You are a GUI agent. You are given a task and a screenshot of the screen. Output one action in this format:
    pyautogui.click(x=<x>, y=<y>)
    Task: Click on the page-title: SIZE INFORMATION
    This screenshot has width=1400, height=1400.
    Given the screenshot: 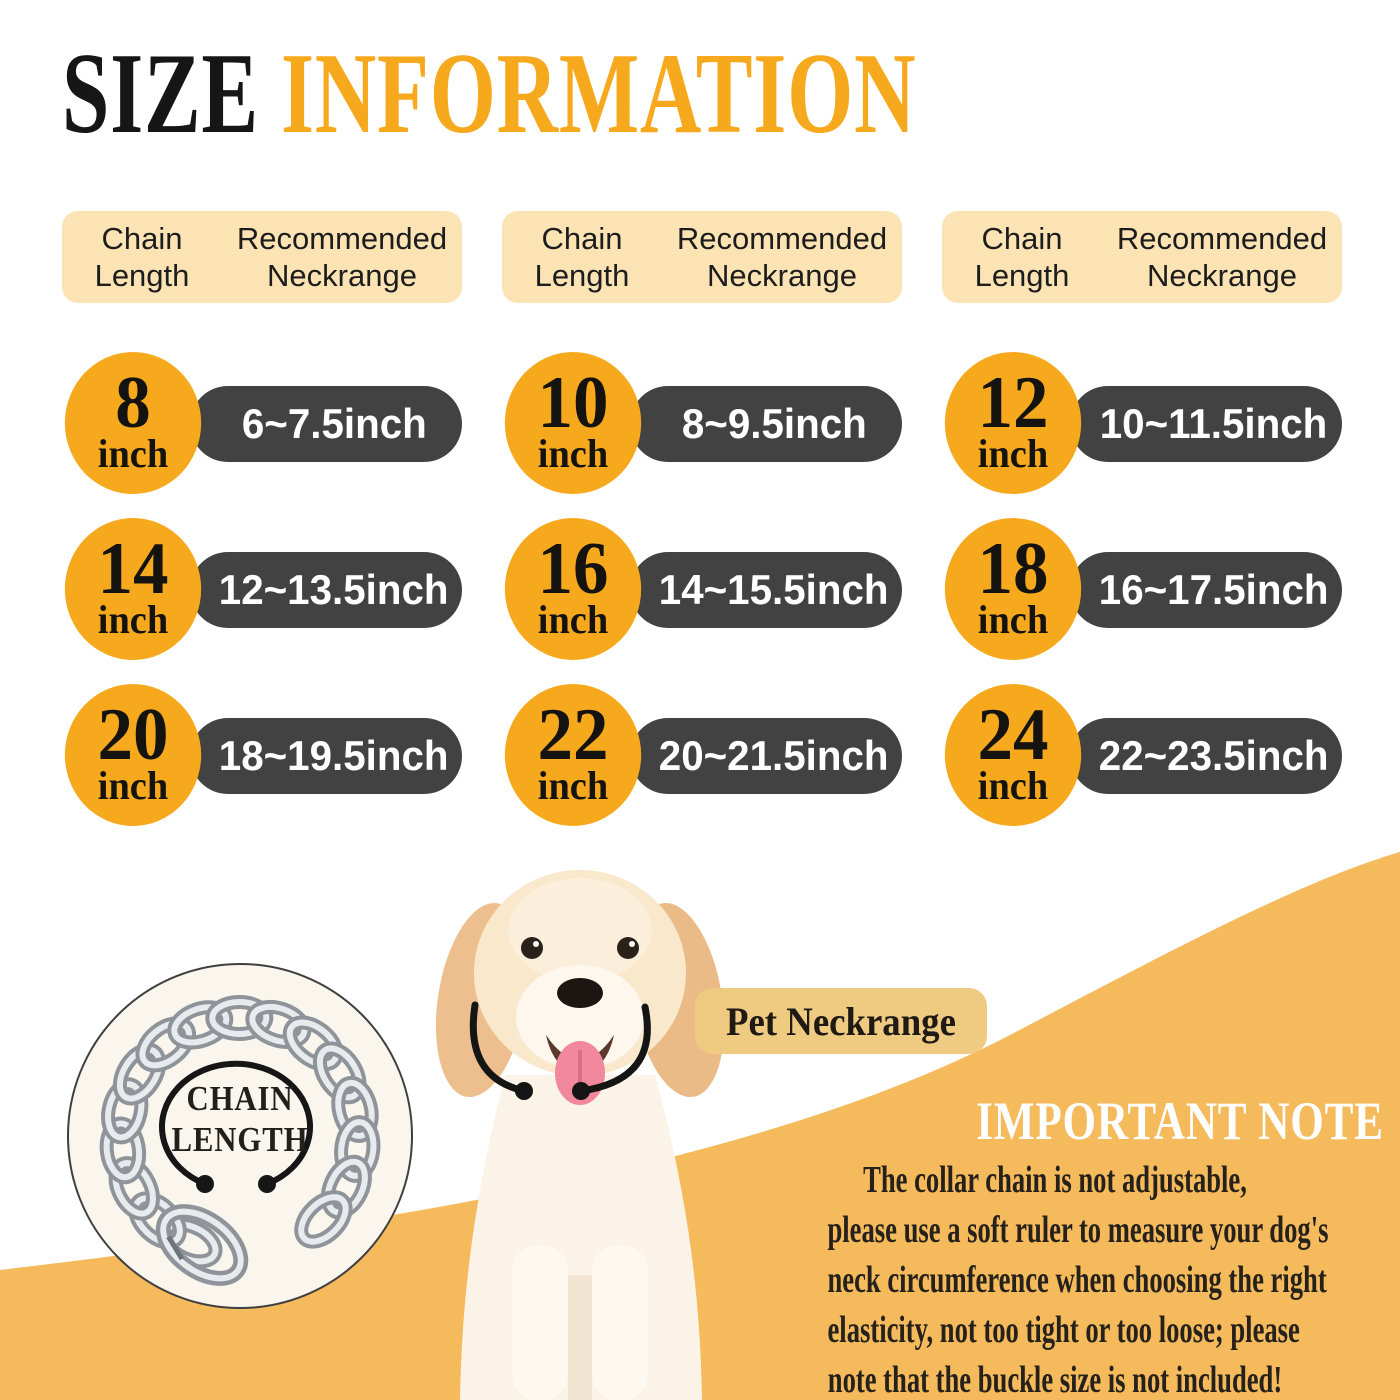 What is the action you would take?
    pyautogui.click(x=489, y=93)
    